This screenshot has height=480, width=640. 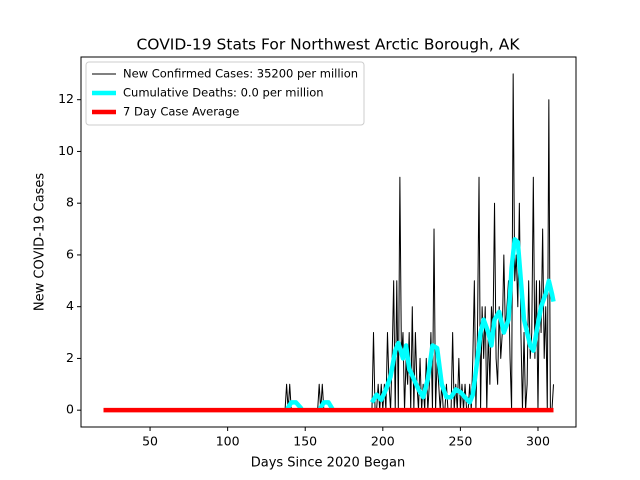 What do you see at coordinates (70, 305) in the screenshot?
I see `y-tick-label: 4` at bounding box center [70, 305].